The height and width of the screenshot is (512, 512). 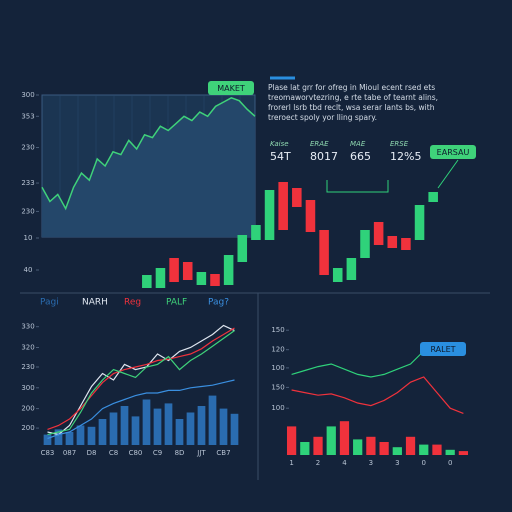 What do you see at coordinates (113, 453) in the screenshot?
I see `x-tick-label: C8` at bounding box center [113, 453].